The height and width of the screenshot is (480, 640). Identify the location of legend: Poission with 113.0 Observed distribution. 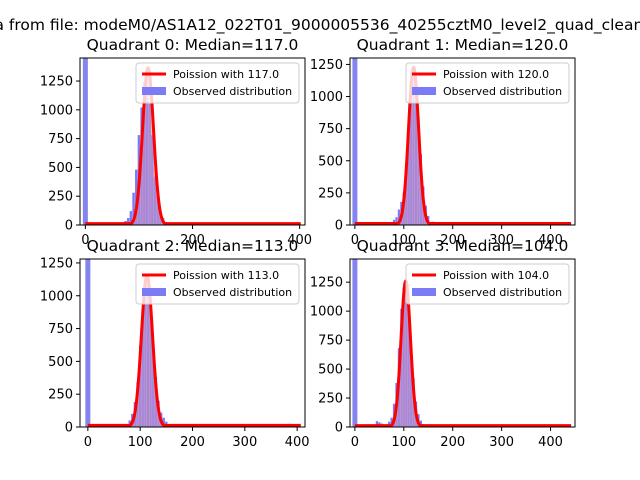
(217, 284).